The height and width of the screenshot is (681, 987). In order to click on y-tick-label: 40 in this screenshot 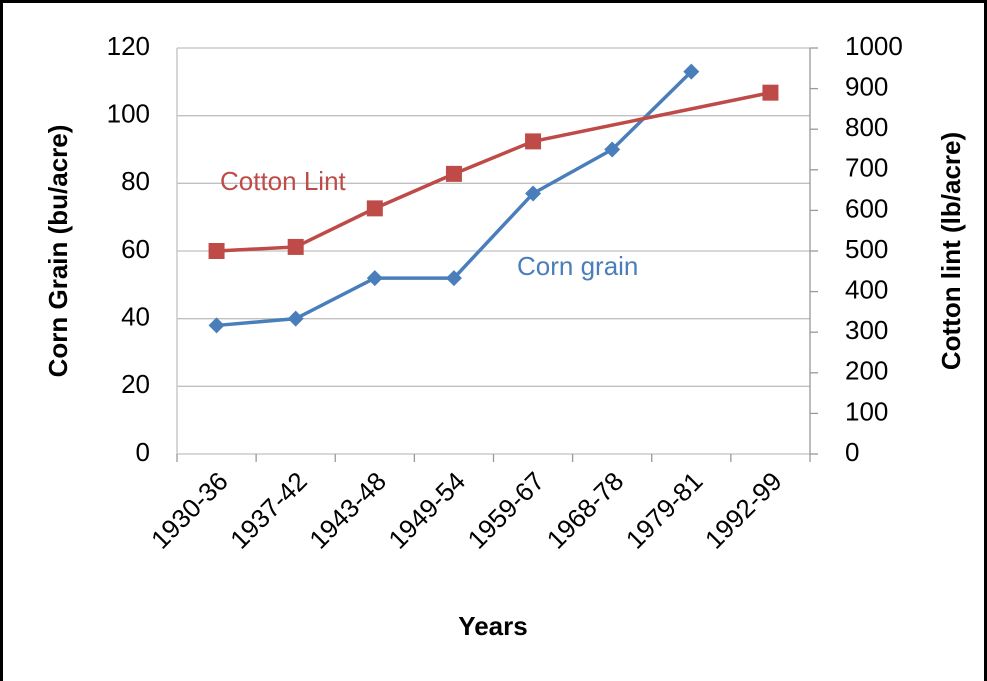, I will do `click(135, 317)`.